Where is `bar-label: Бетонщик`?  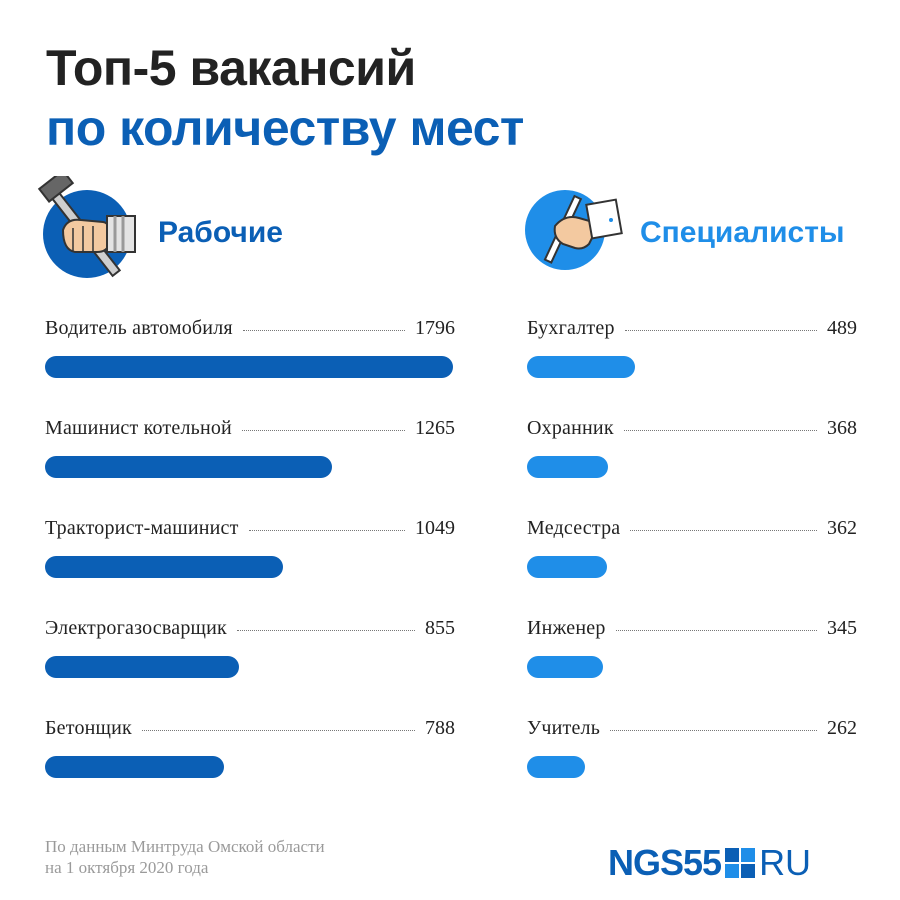 bar-label: Бетонщик is located at coordinates (88, 727).